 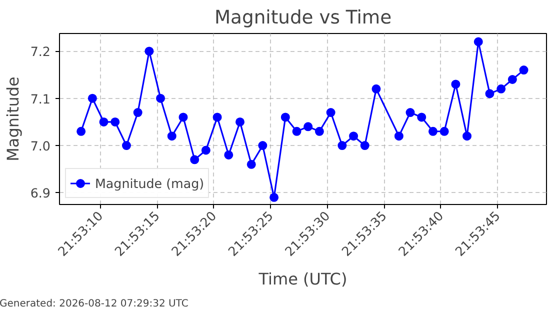 I want to click on text: Generated: 2026-08-12 07:29:32 UTC, so click(x=94, y=304).